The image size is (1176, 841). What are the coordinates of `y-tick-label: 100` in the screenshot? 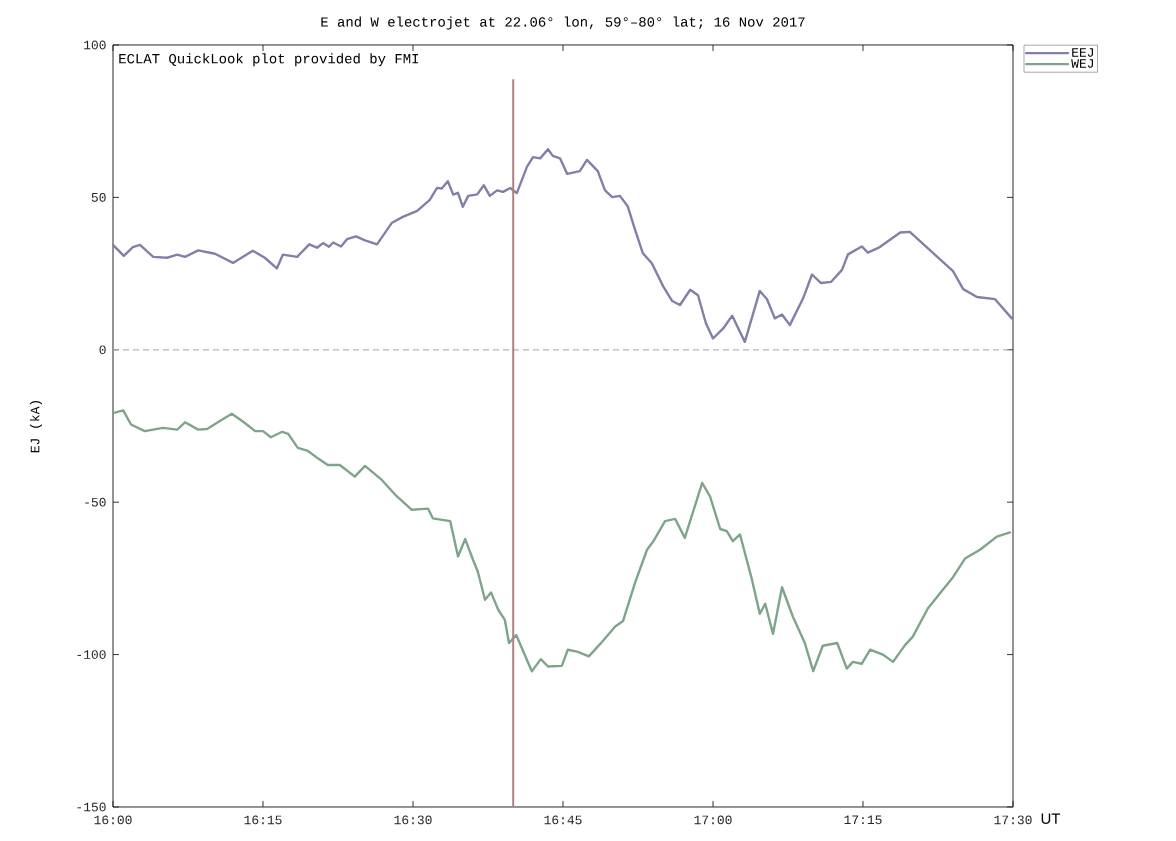 It's located at (95, 45).